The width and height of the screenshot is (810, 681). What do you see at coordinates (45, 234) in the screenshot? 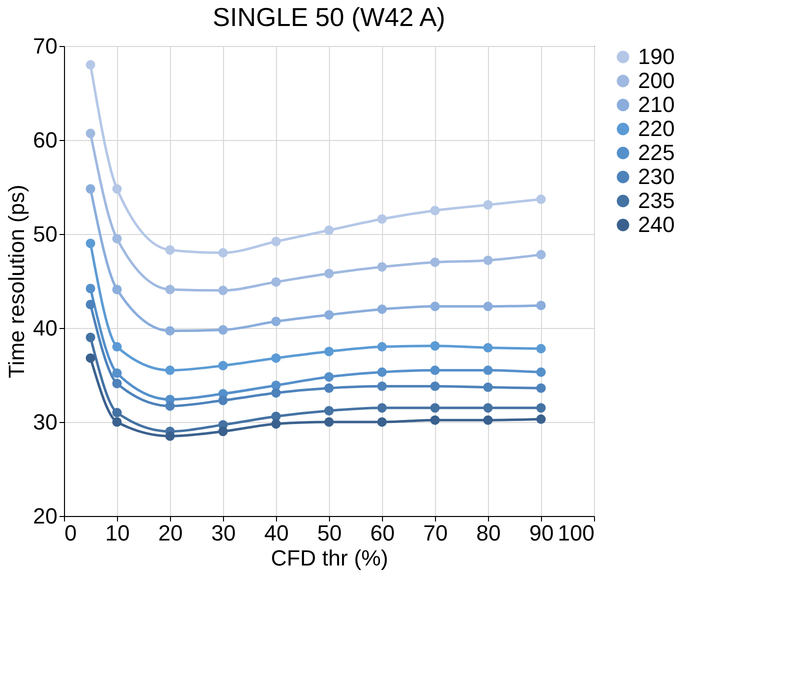
I see `y-tick-label: 50` at bounding box center [45, 234].